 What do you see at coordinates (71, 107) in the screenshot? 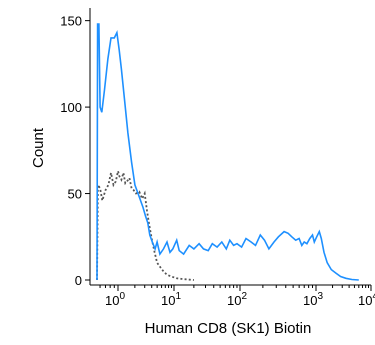
I see `y-tick-label: 100` at bounding box center [71, 107].